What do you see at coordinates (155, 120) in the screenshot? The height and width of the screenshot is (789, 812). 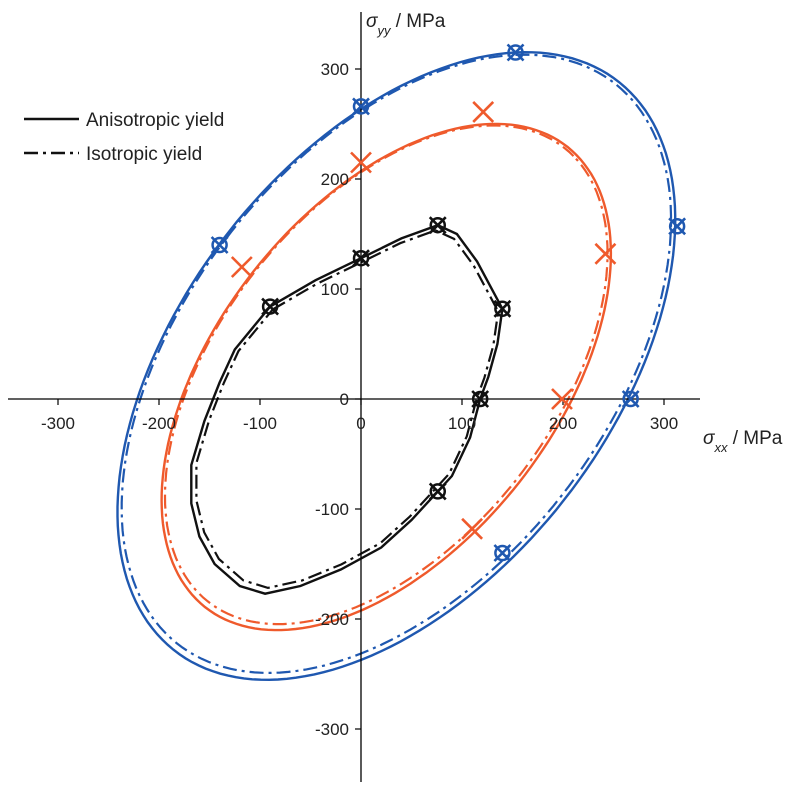 I see `legend-label-anisotropic: Anisotropic yield` at bounding box center [155, 120].